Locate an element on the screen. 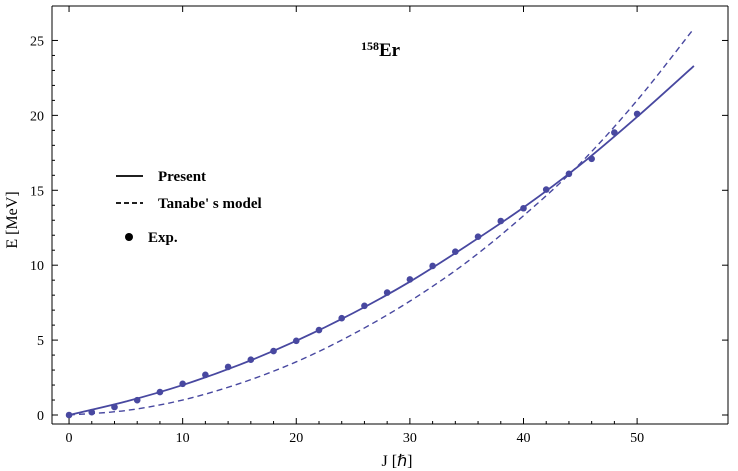 This screenshot has height=471, width=738. x-tick-label: 30 is located at coordinates (410, 438).